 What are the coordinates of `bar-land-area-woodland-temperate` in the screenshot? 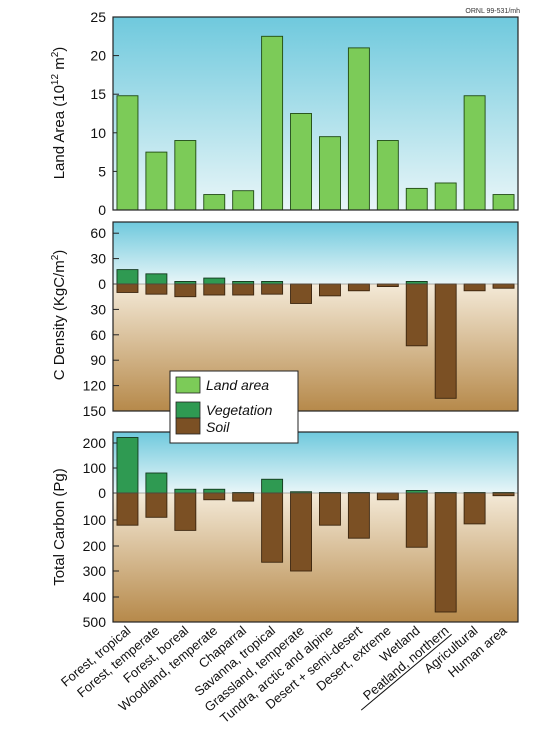 It's located at (214, 202).